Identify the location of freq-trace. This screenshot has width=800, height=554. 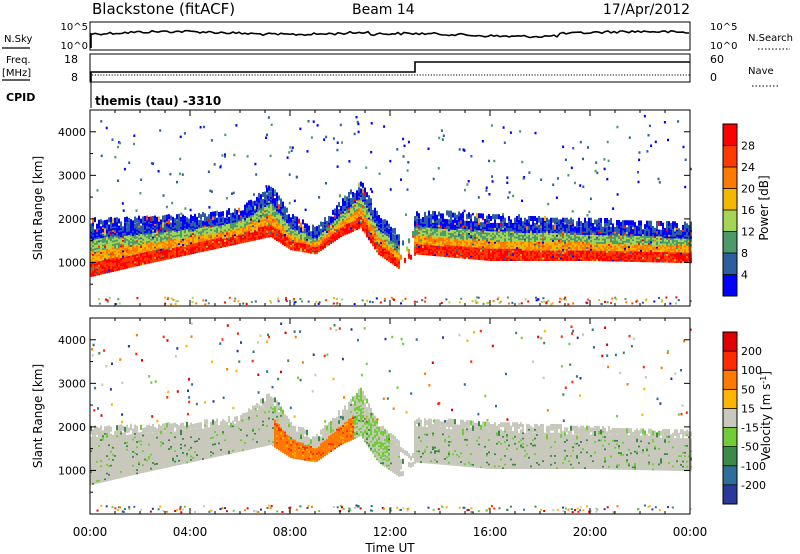
(390, 71).